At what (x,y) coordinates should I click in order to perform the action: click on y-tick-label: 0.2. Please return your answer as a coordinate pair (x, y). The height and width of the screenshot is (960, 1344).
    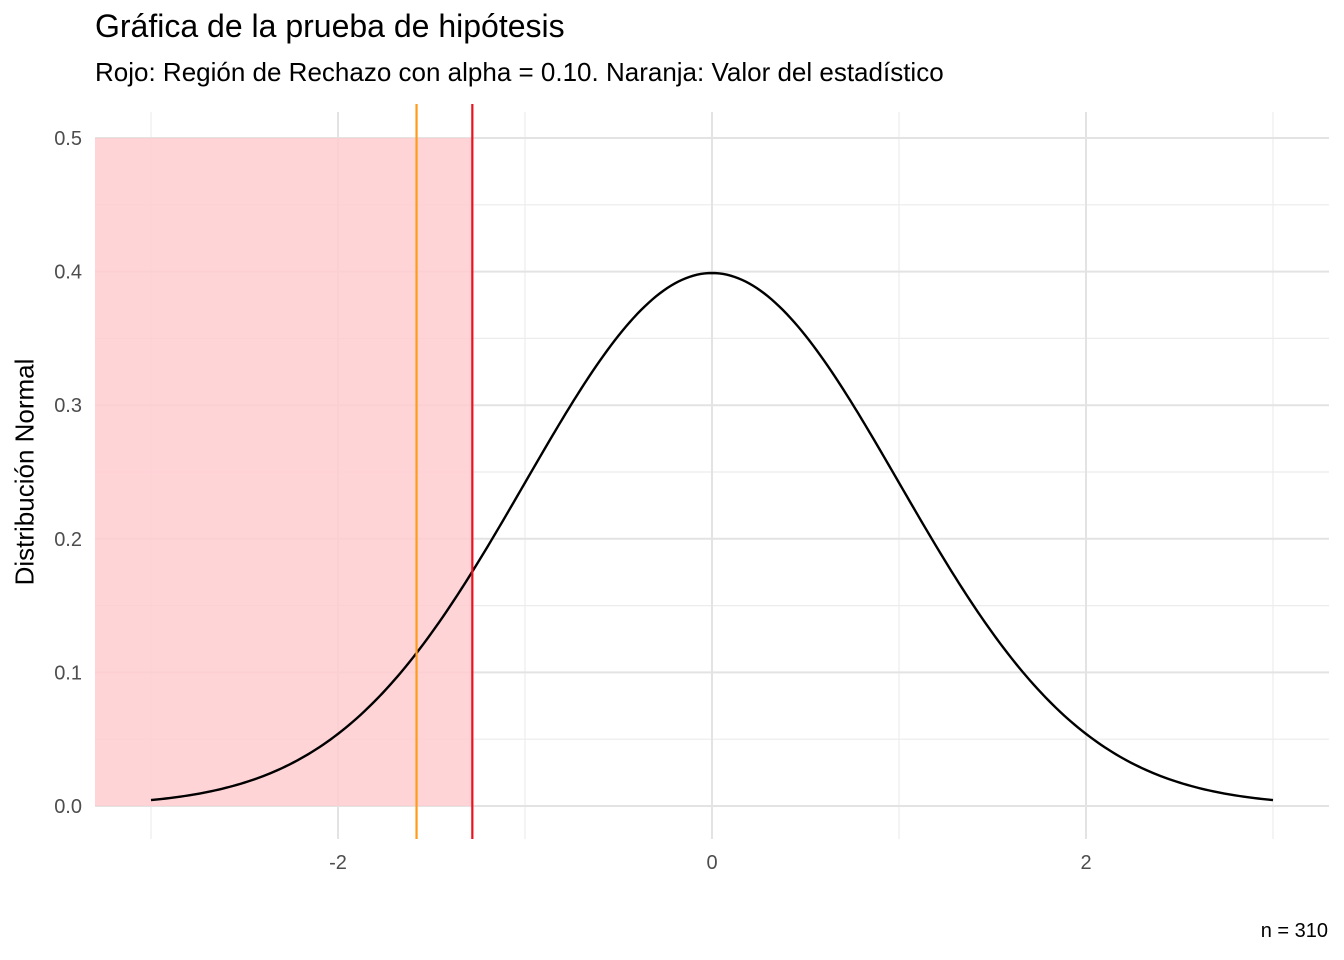
    Looking at the image, I should click on (68, 540).